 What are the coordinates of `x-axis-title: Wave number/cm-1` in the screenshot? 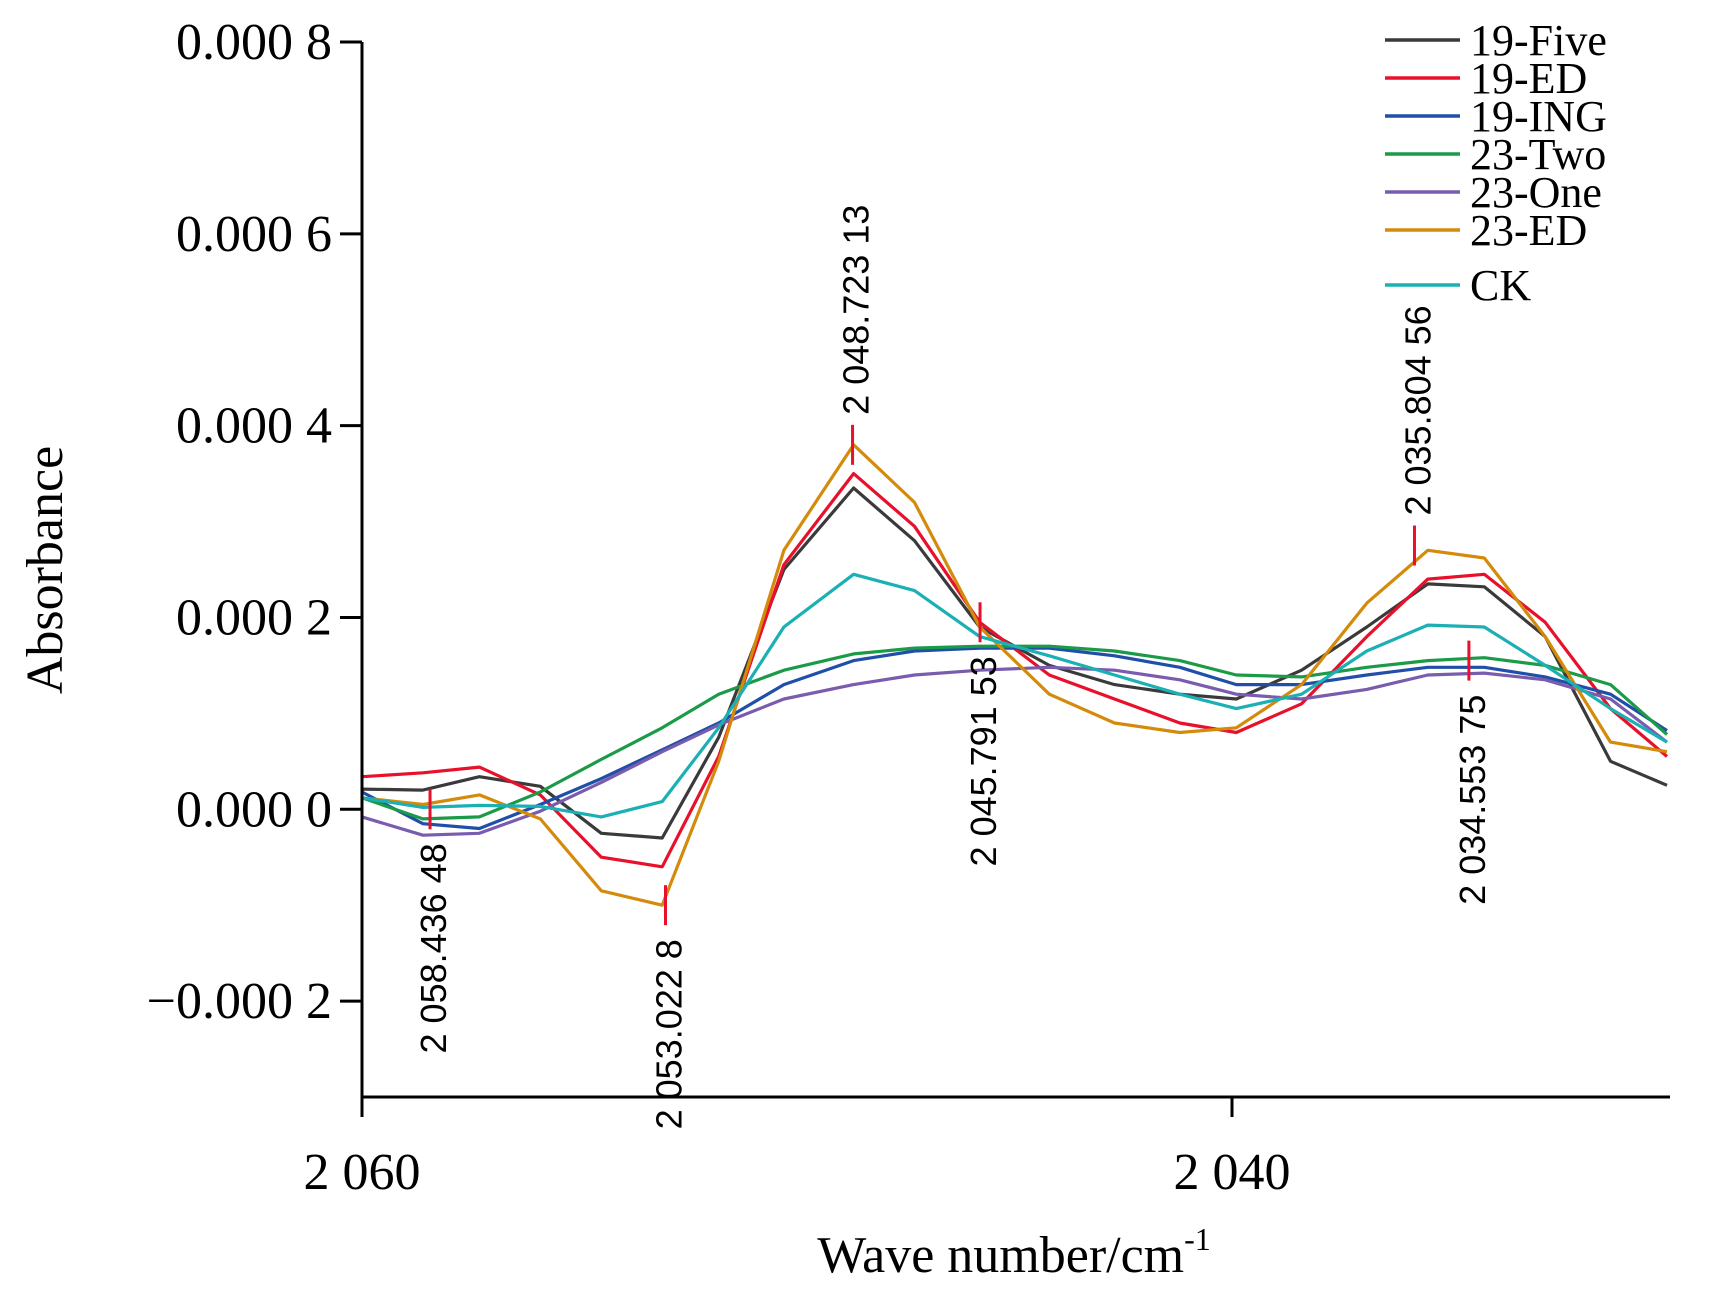 It's located at (1014, 1252).